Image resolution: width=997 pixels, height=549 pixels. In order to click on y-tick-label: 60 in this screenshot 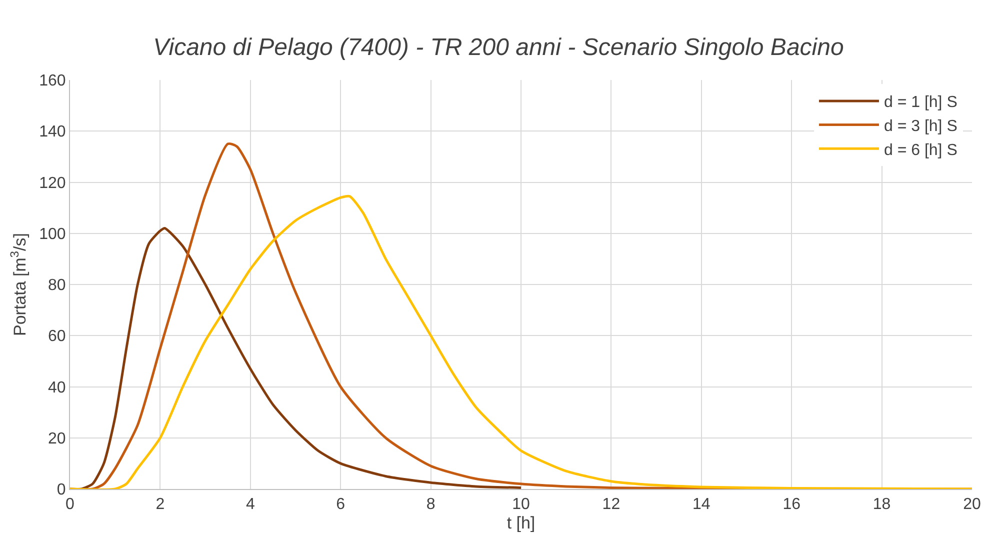, I will do `click(57, 337)`.